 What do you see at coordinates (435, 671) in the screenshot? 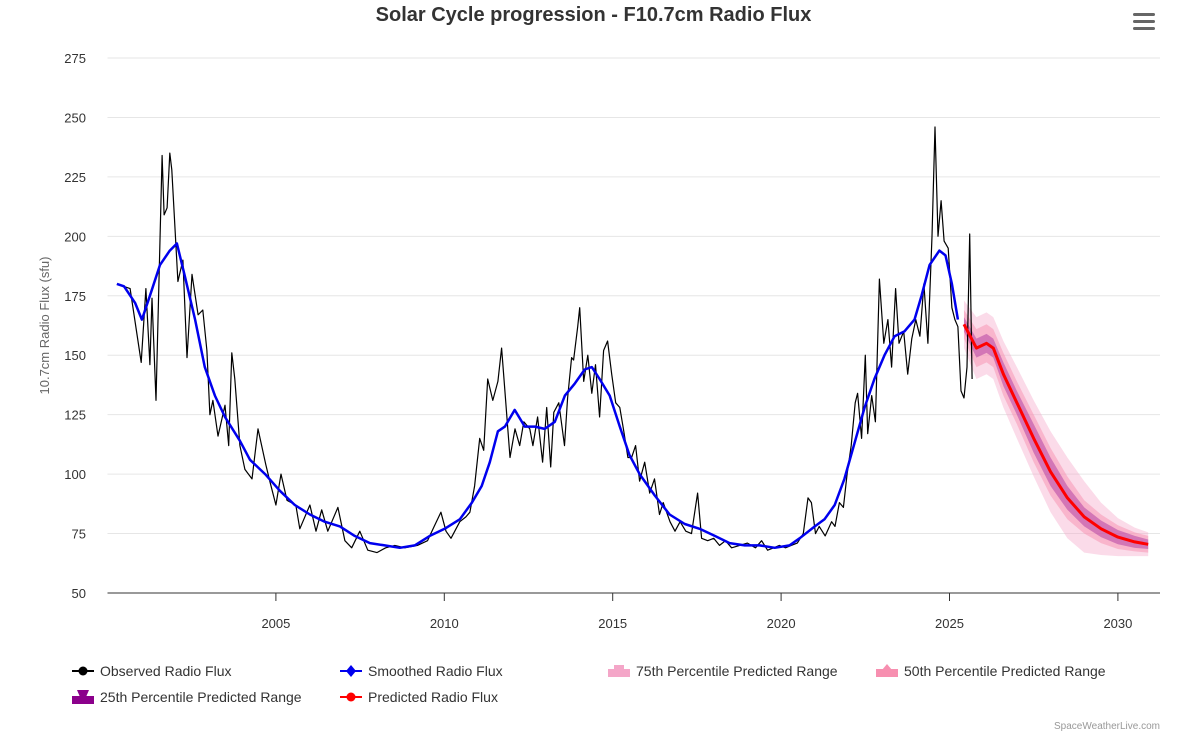
I see `legend-label: Smoothed Radio Flux` at bounding box center [435, 671].